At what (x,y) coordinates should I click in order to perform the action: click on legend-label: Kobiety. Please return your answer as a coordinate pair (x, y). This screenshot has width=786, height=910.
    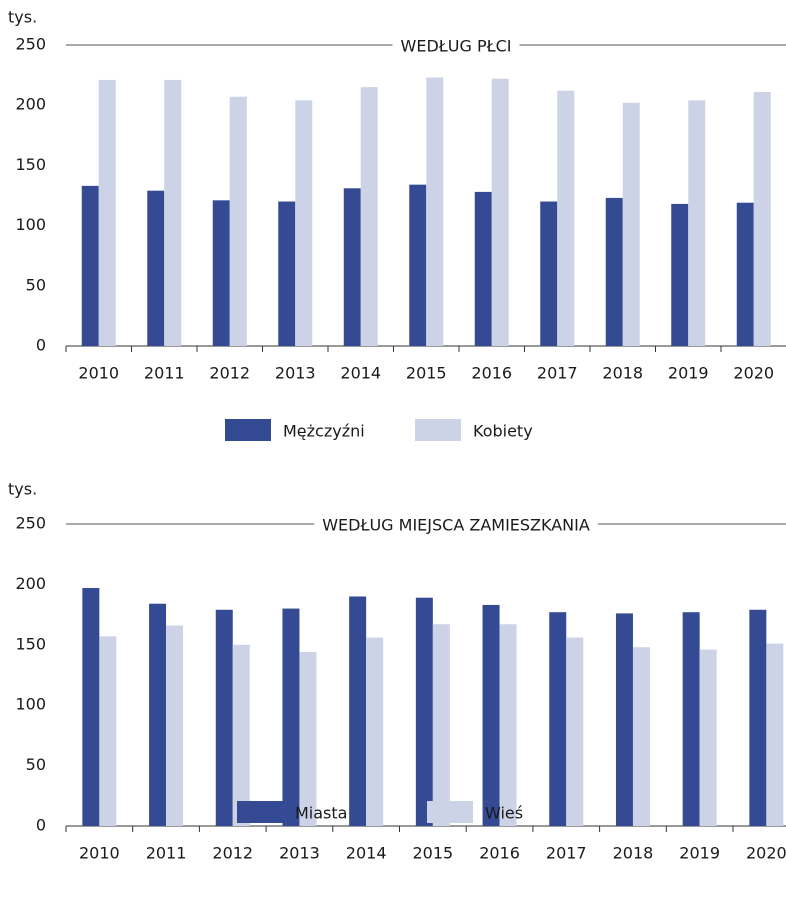
    Looking at the image, I should click on (503, 431).